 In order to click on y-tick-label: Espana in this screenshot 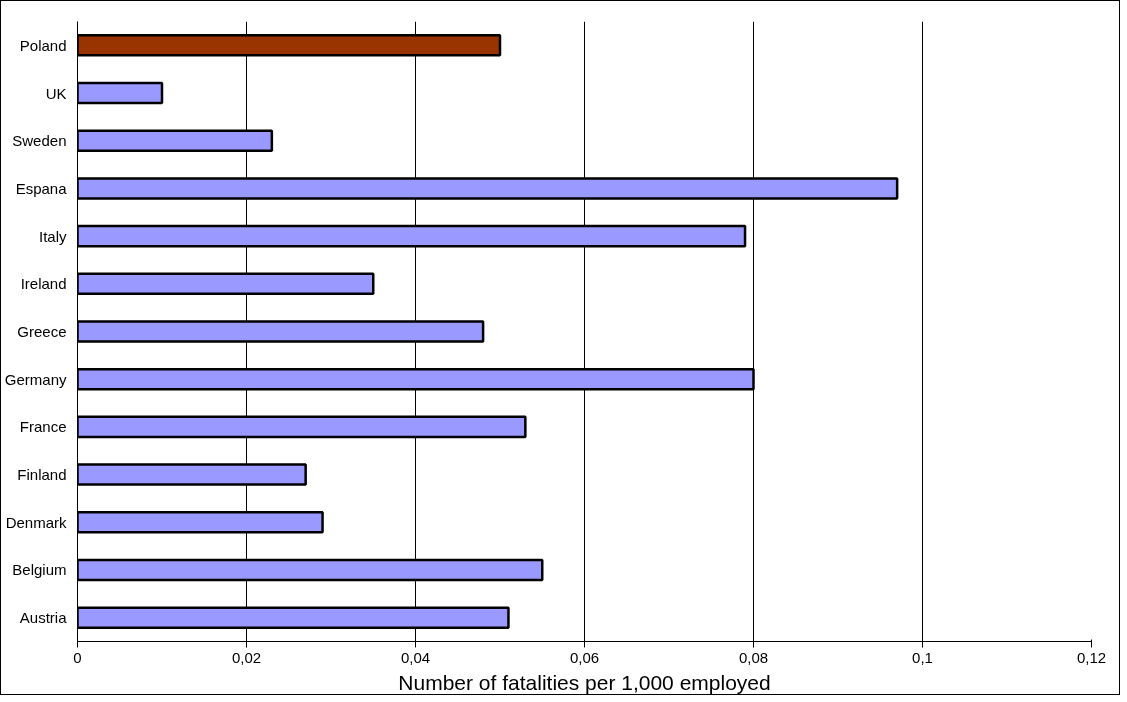, I will do `click(41, 188)`.